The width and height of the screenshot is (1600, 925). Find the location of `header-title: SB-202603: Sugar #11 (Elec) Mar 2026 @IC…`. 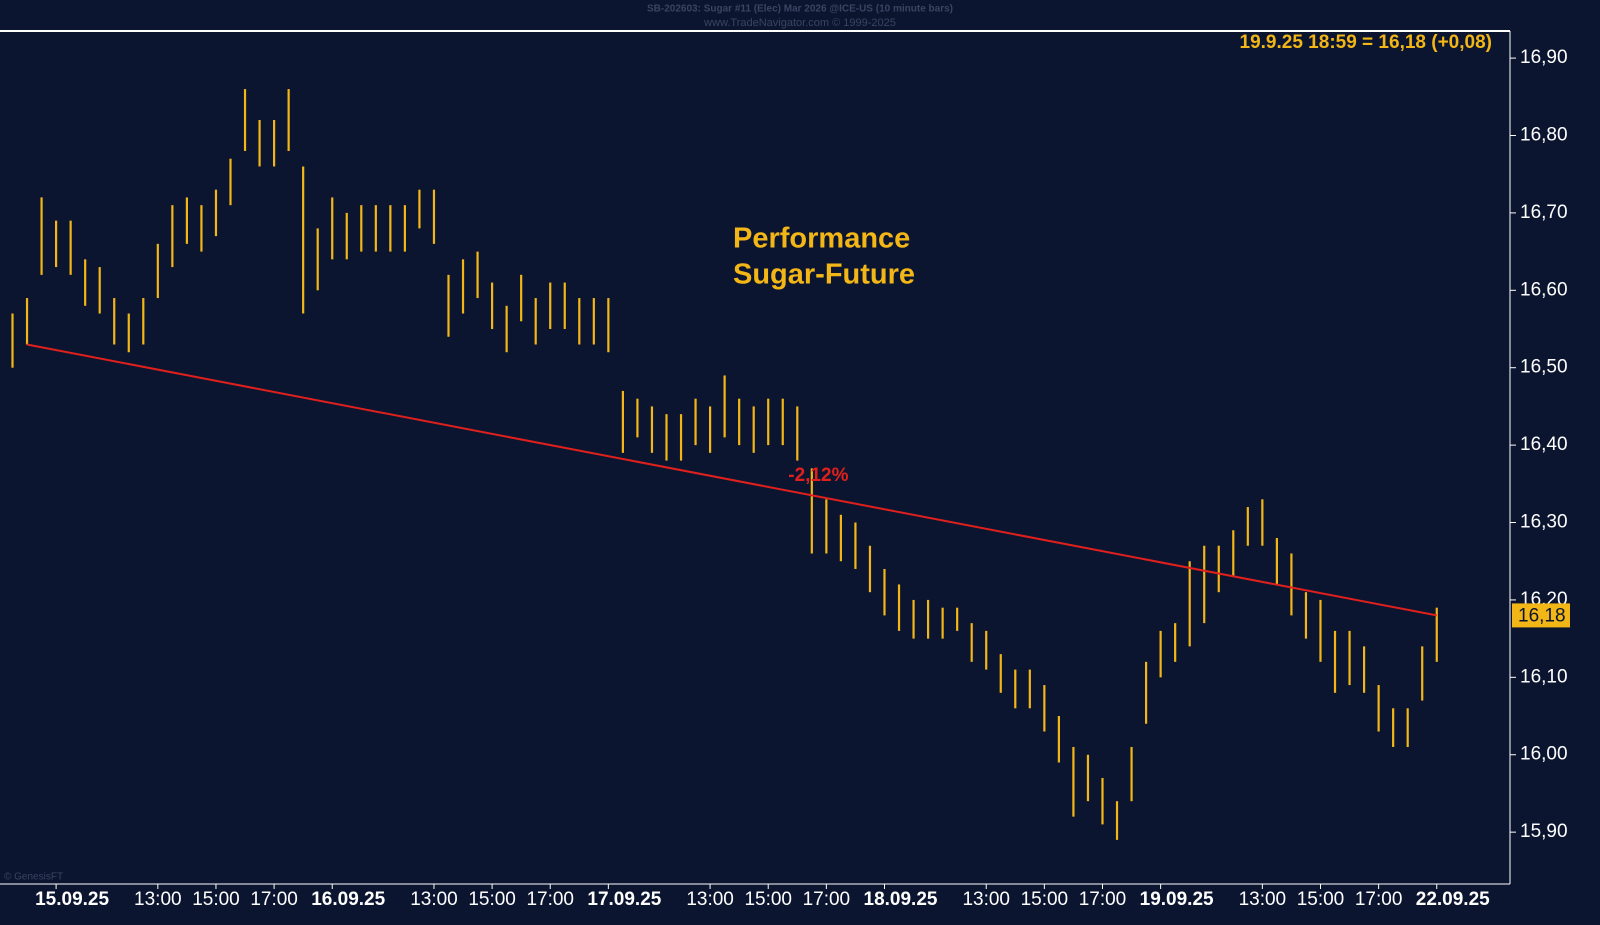

header-title: SB-202603: Sugar #11 (Elec) Mar 2026 @IC… is located at coordinates (800, 9).